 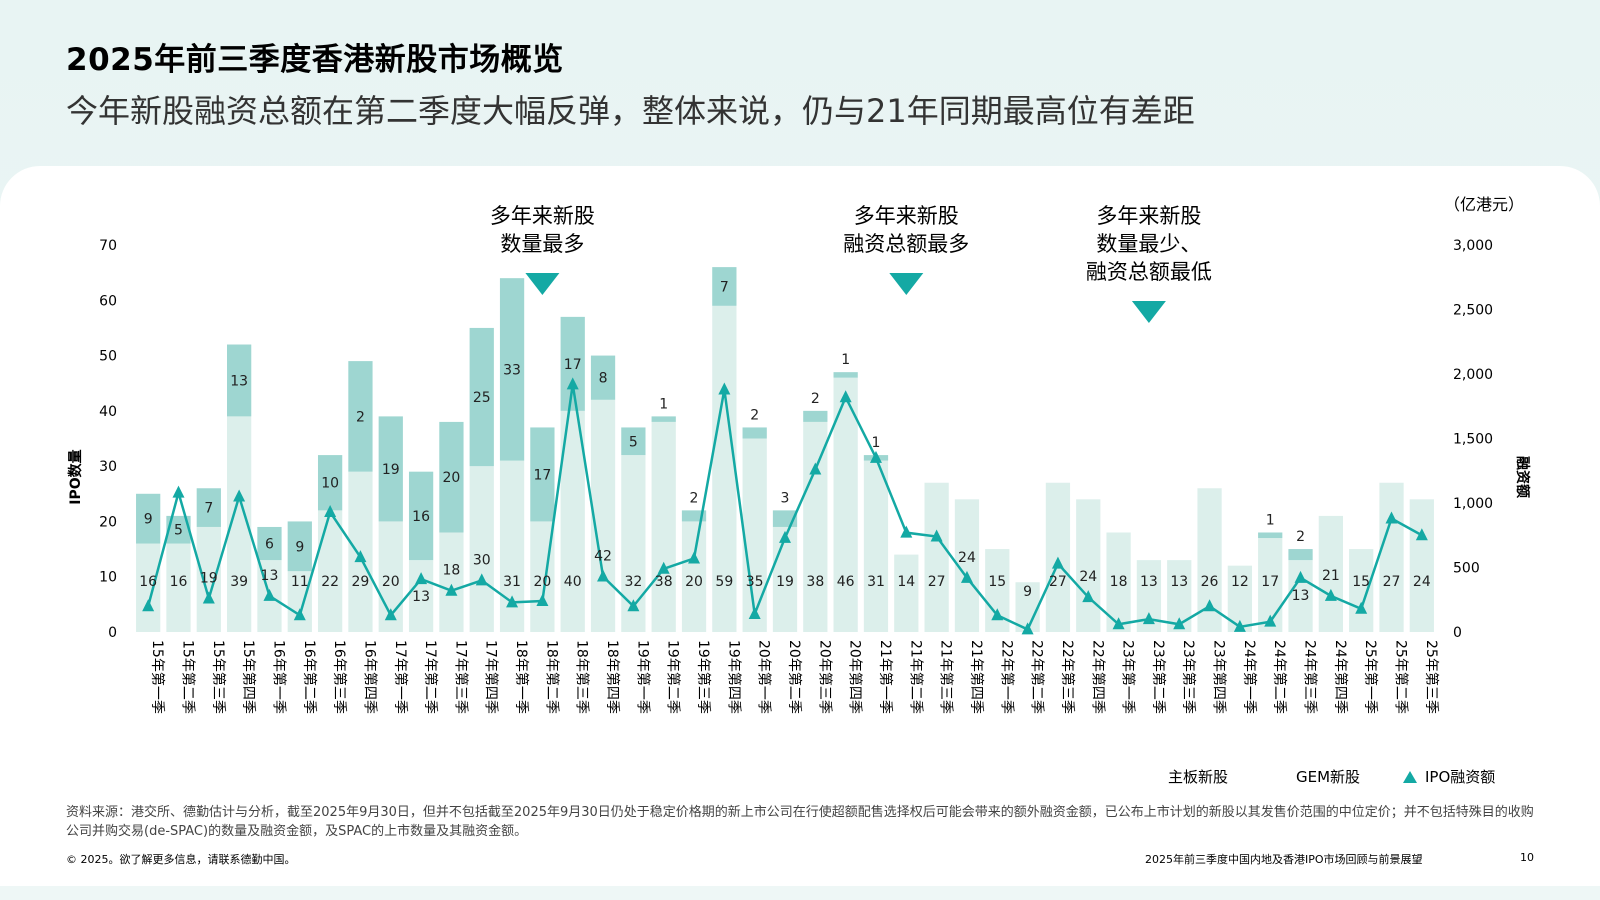 I want to click on x-tick-label: 24年第四季, so click(x=1340, y=677).